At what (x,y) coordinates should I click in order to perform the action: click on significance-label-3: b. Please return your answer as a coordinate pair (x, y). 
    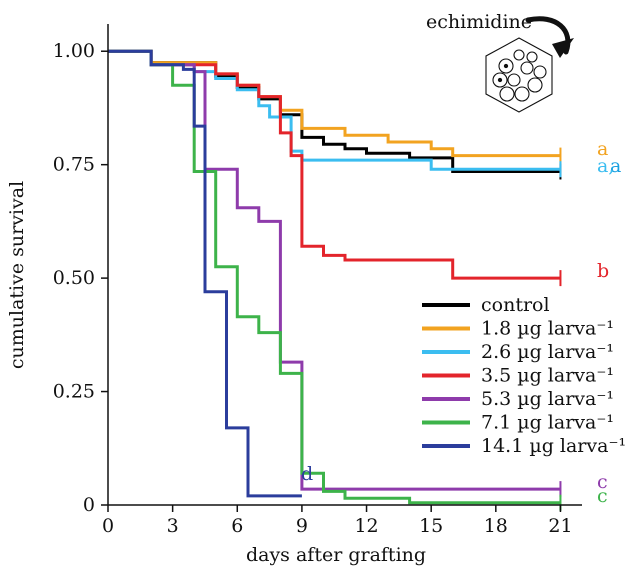
    Looking at the image, I should click on (603, 271).